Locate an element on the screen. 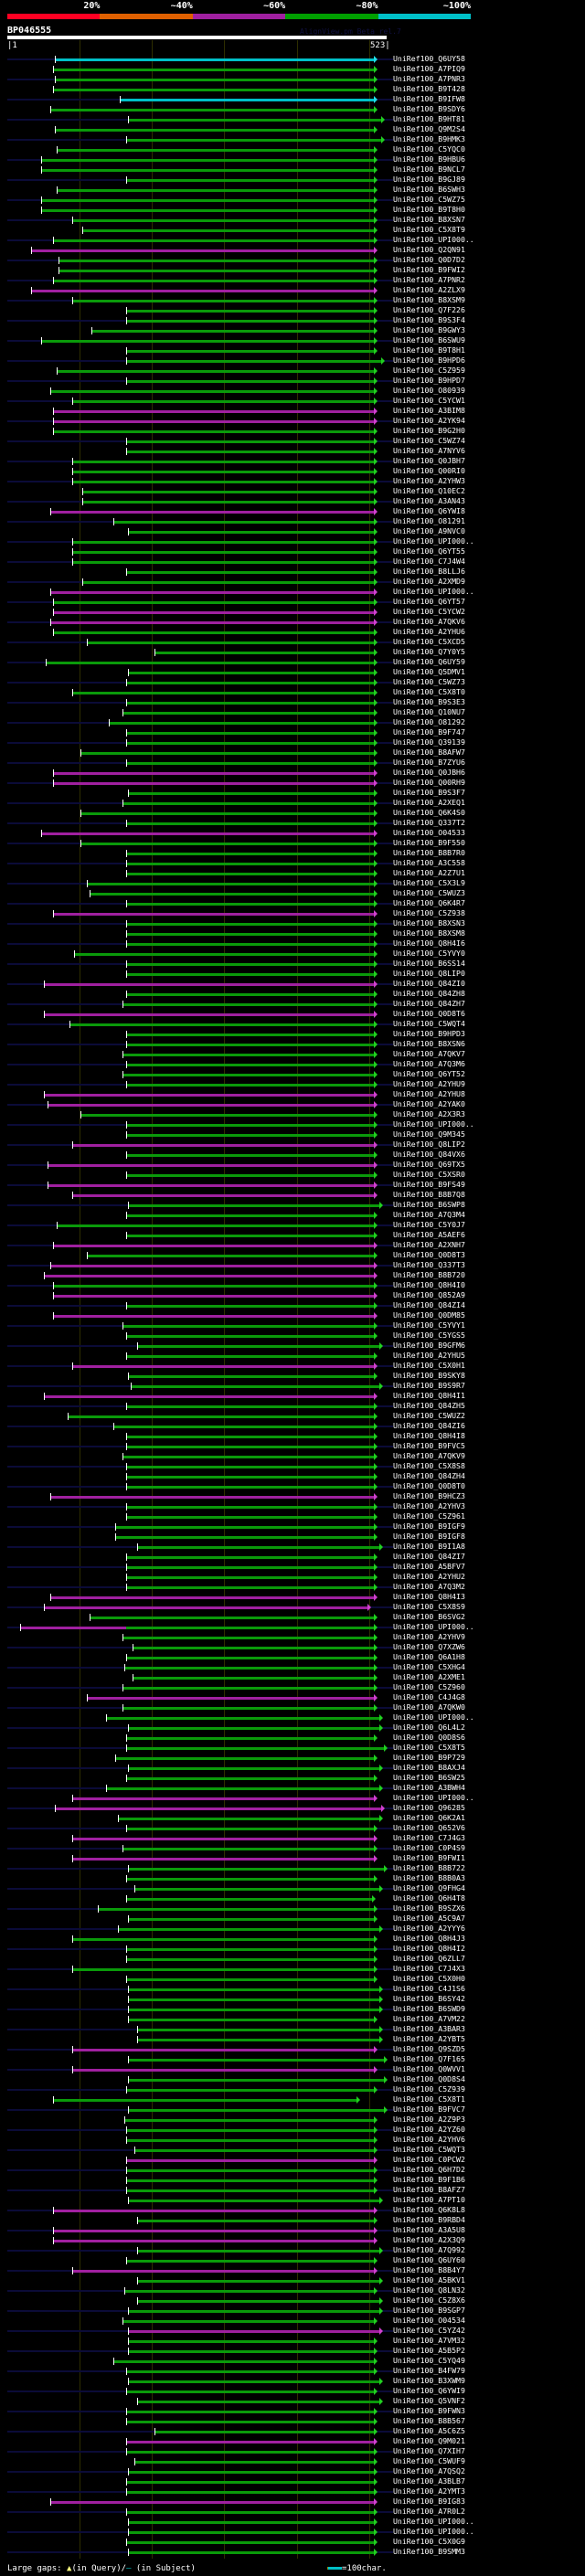 The image size is (585, 2576). hit-label: UniRef100_Q6YWI8 is located at coordinates (429, 510).